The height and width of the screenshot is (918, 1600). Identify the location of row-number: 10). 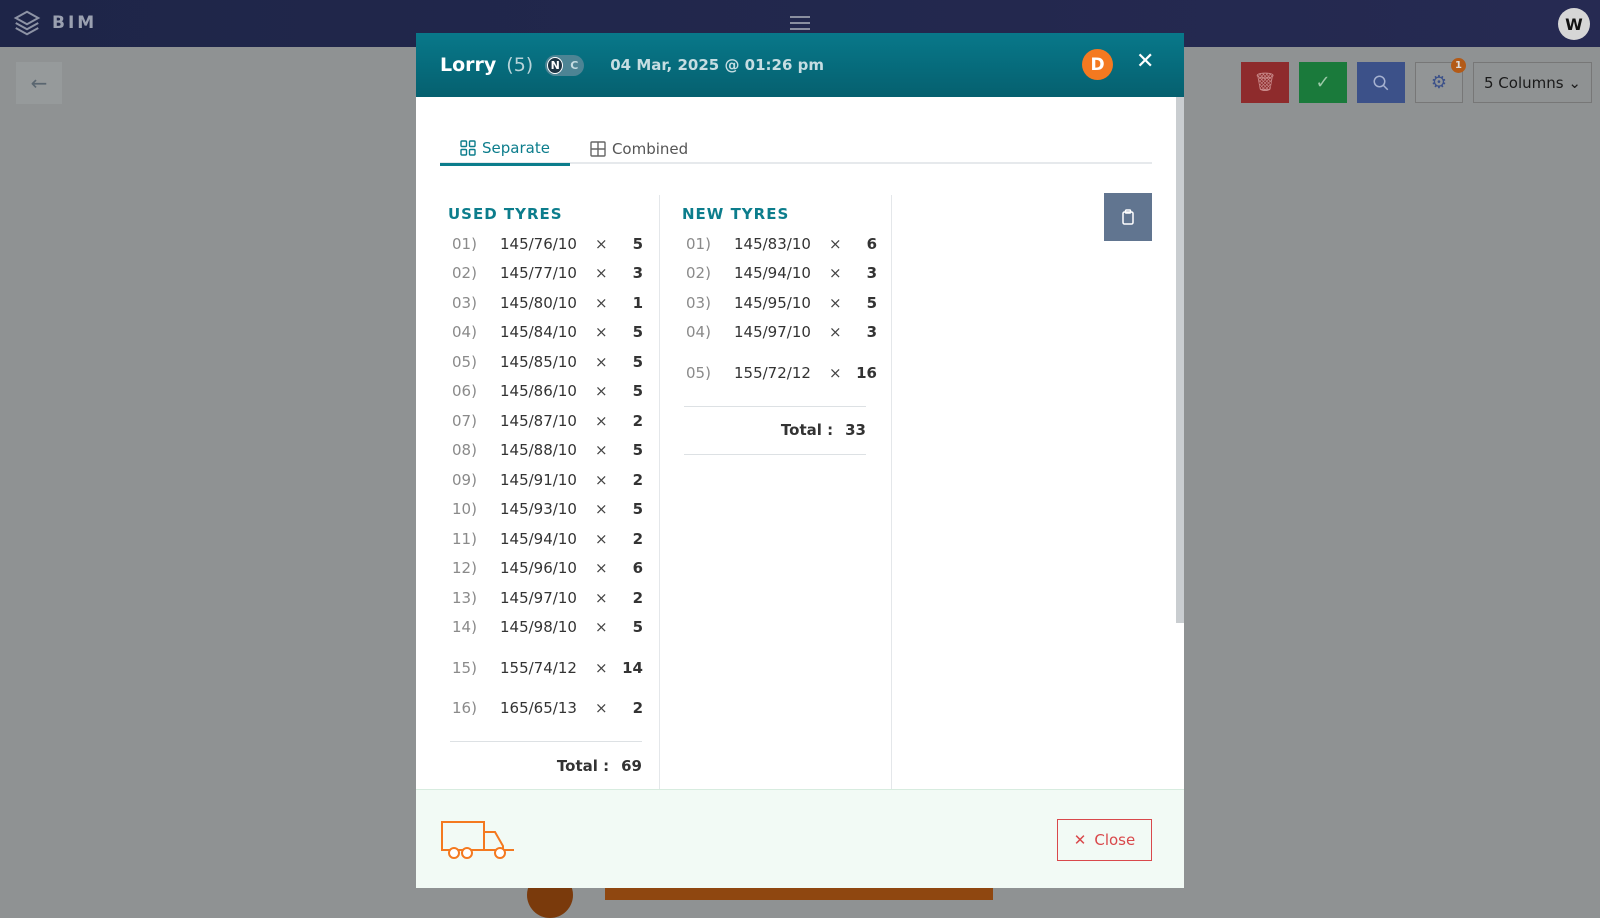
(464, 509).